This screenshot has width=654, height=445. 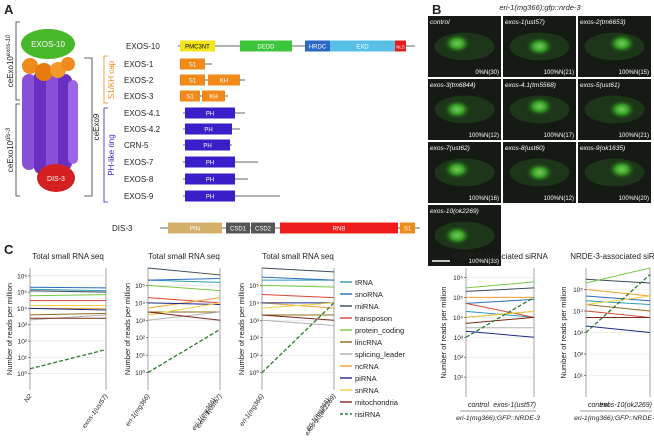 I want to click on domain-label: RNB, so click(x=339, y=230).